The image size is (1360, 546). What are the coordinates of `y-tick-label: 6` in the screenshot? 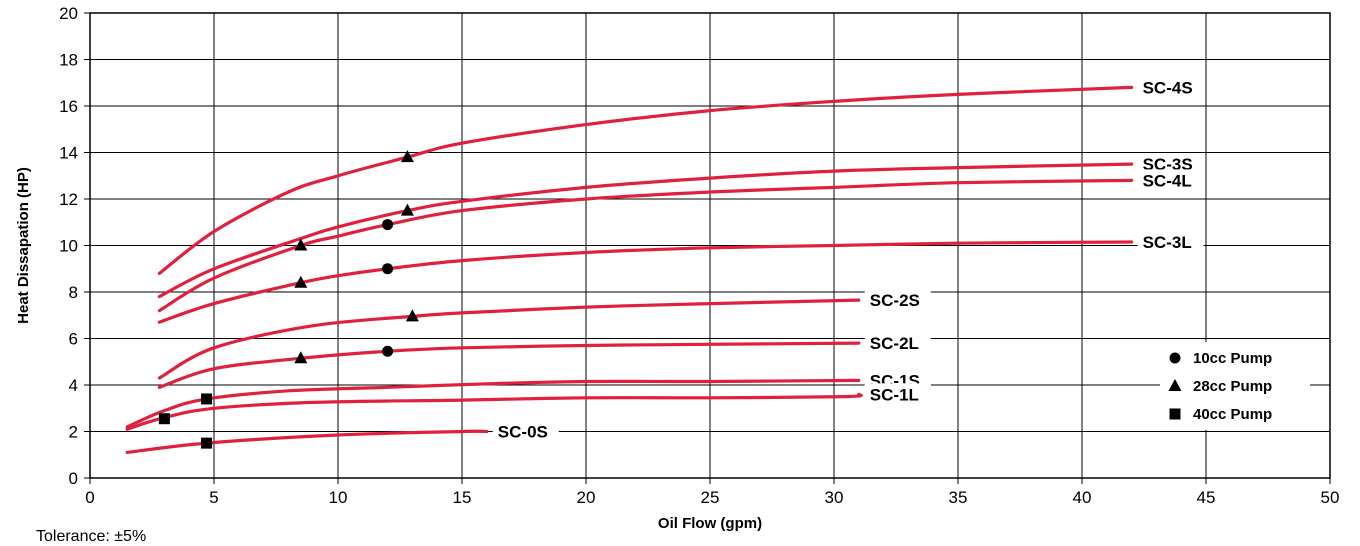 It's located at (73, 339).